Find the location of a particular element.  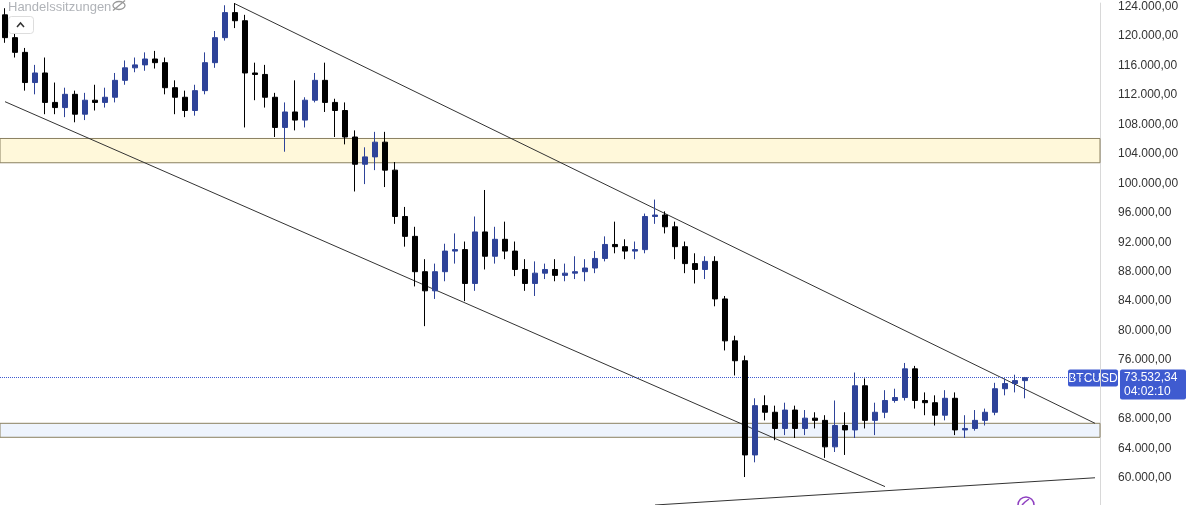

y-tick-label: 68.000,00 is located at coordinates (1145, 418).